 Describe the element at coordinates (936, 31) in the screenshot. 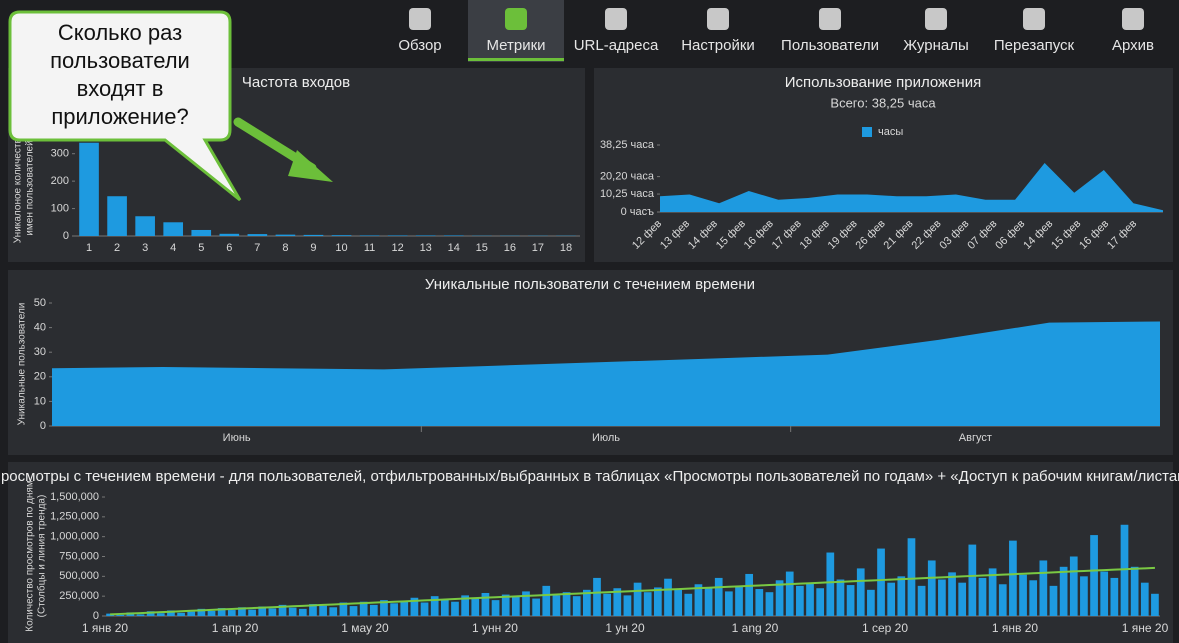

I see `nav-item: Журналы` at that location.